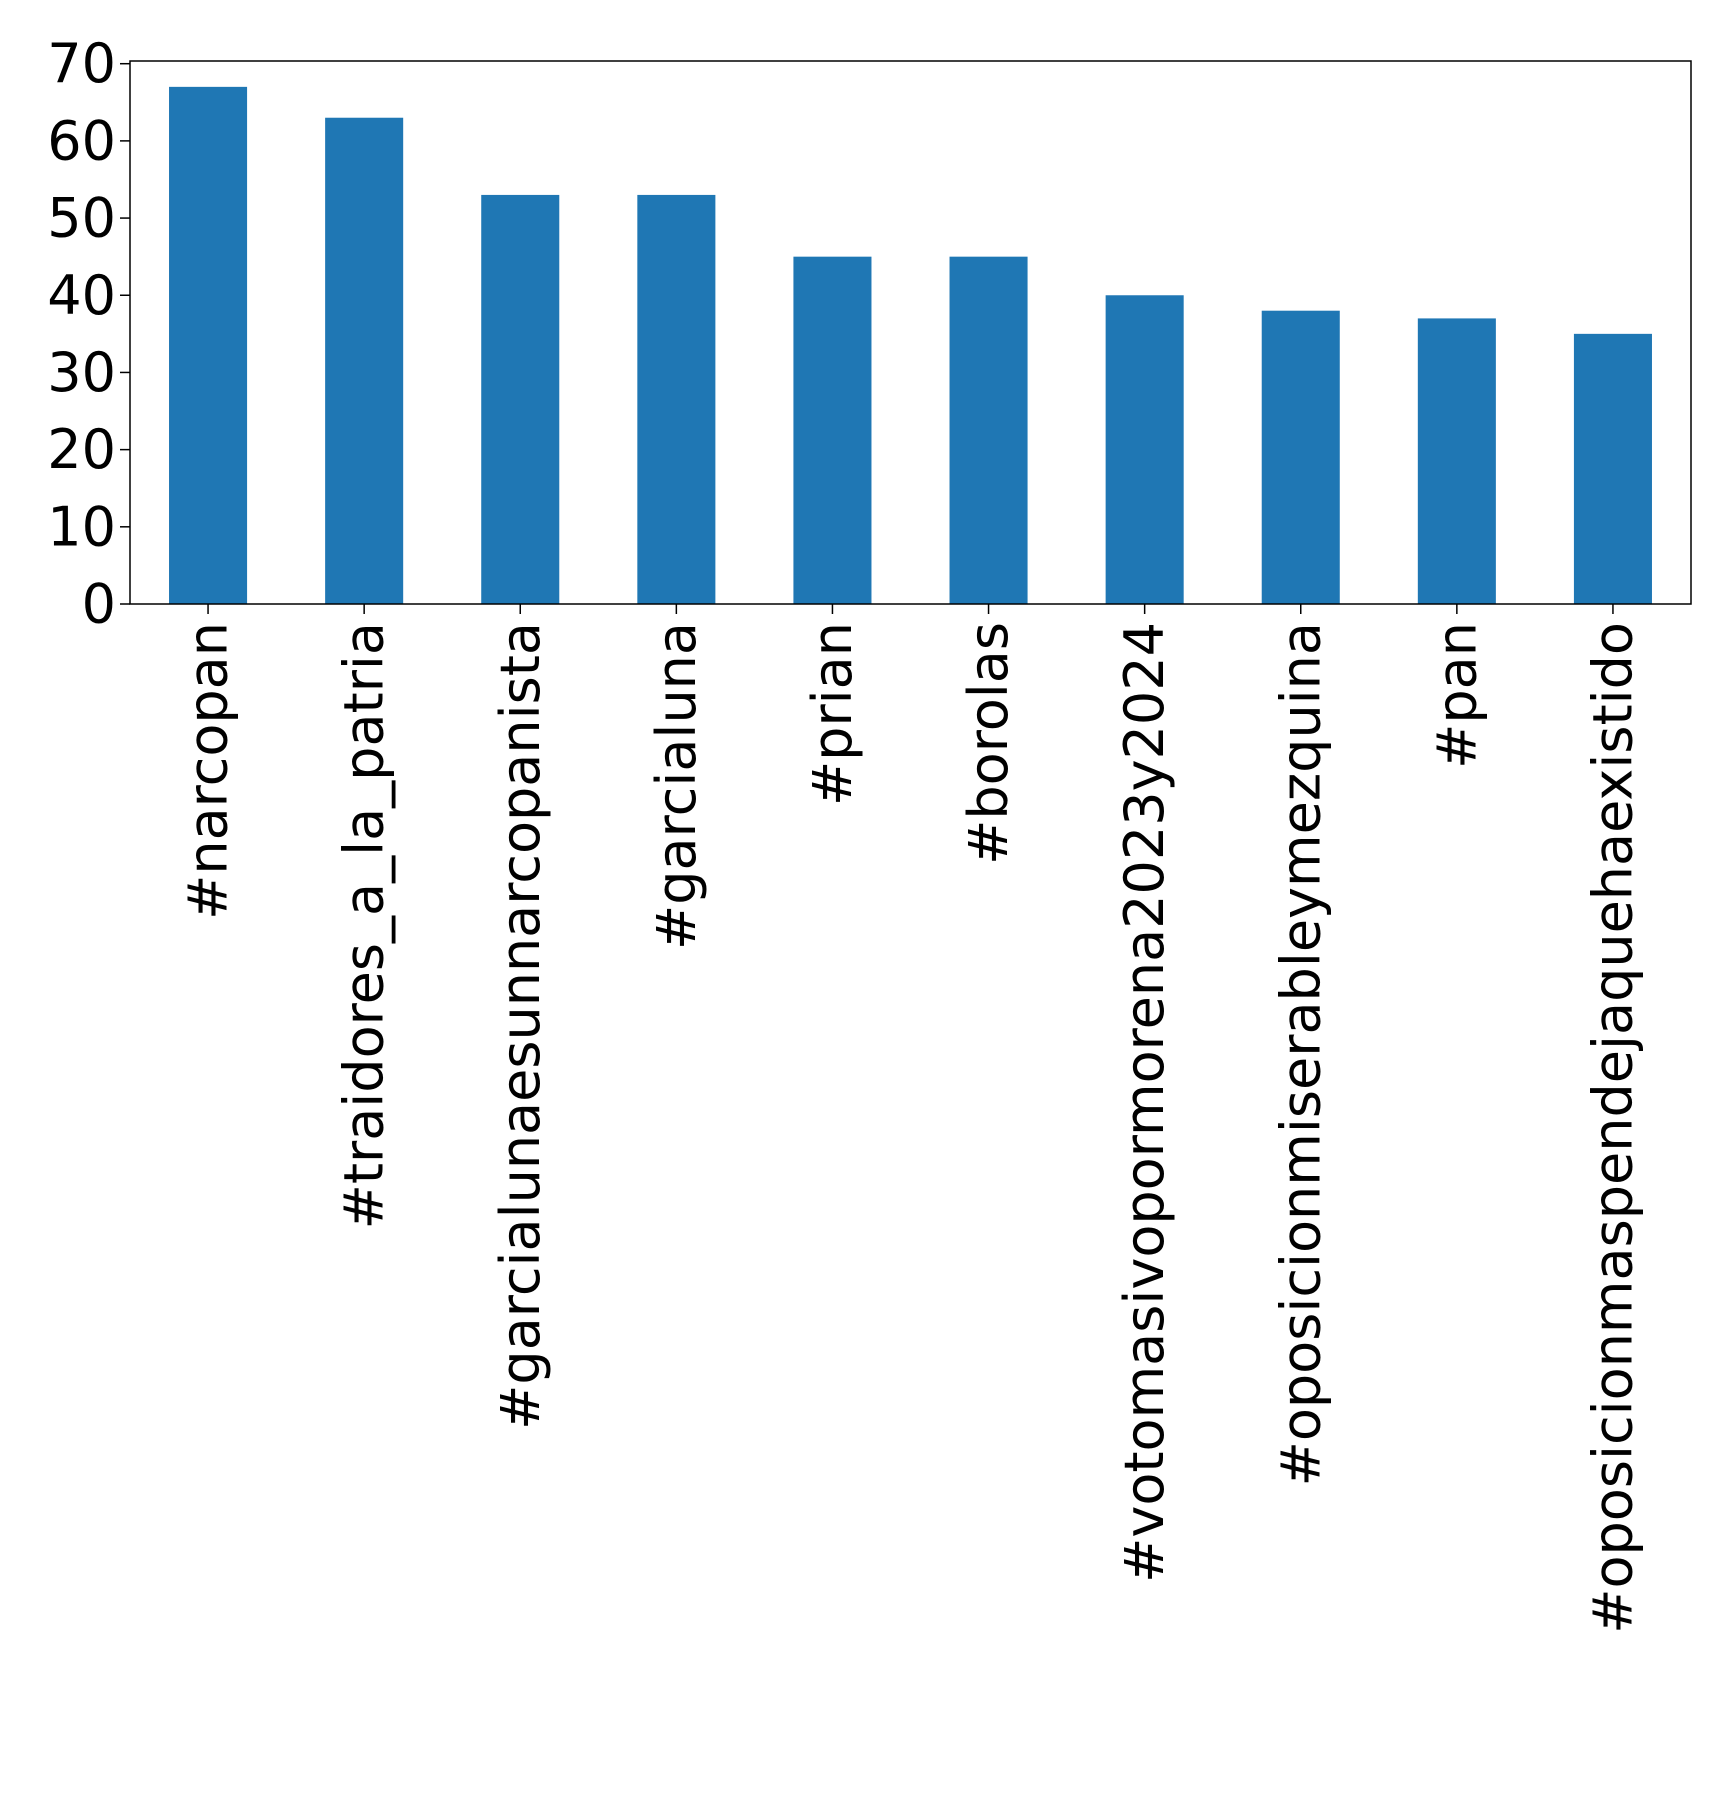  I want to click on x-tick-label: #garcialunaesunnarcopanista, so click(520, 1026).